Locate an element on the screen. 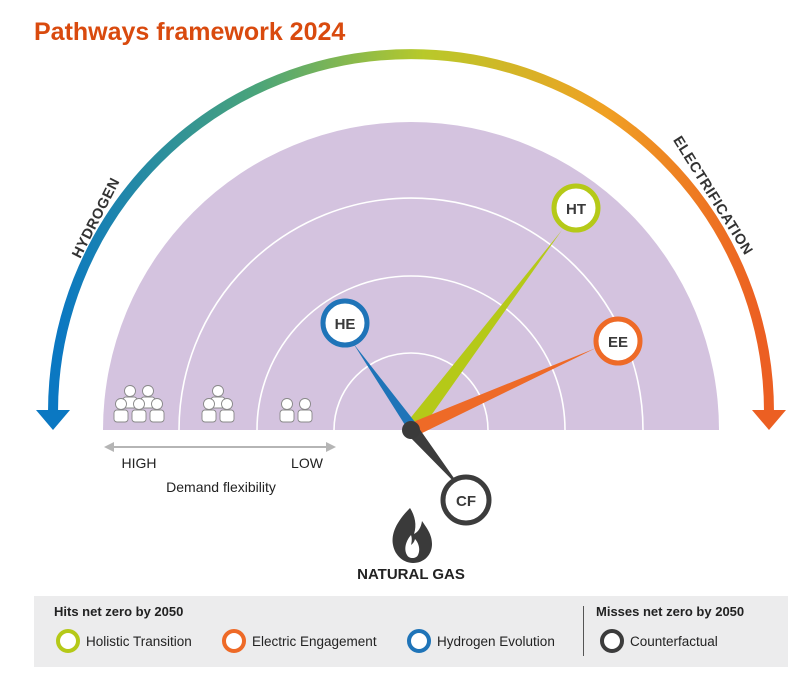 This screenshot has height=697, width=811. legend-item-electric-engagement: Electric Engagement is located at coordinates (299, 641).